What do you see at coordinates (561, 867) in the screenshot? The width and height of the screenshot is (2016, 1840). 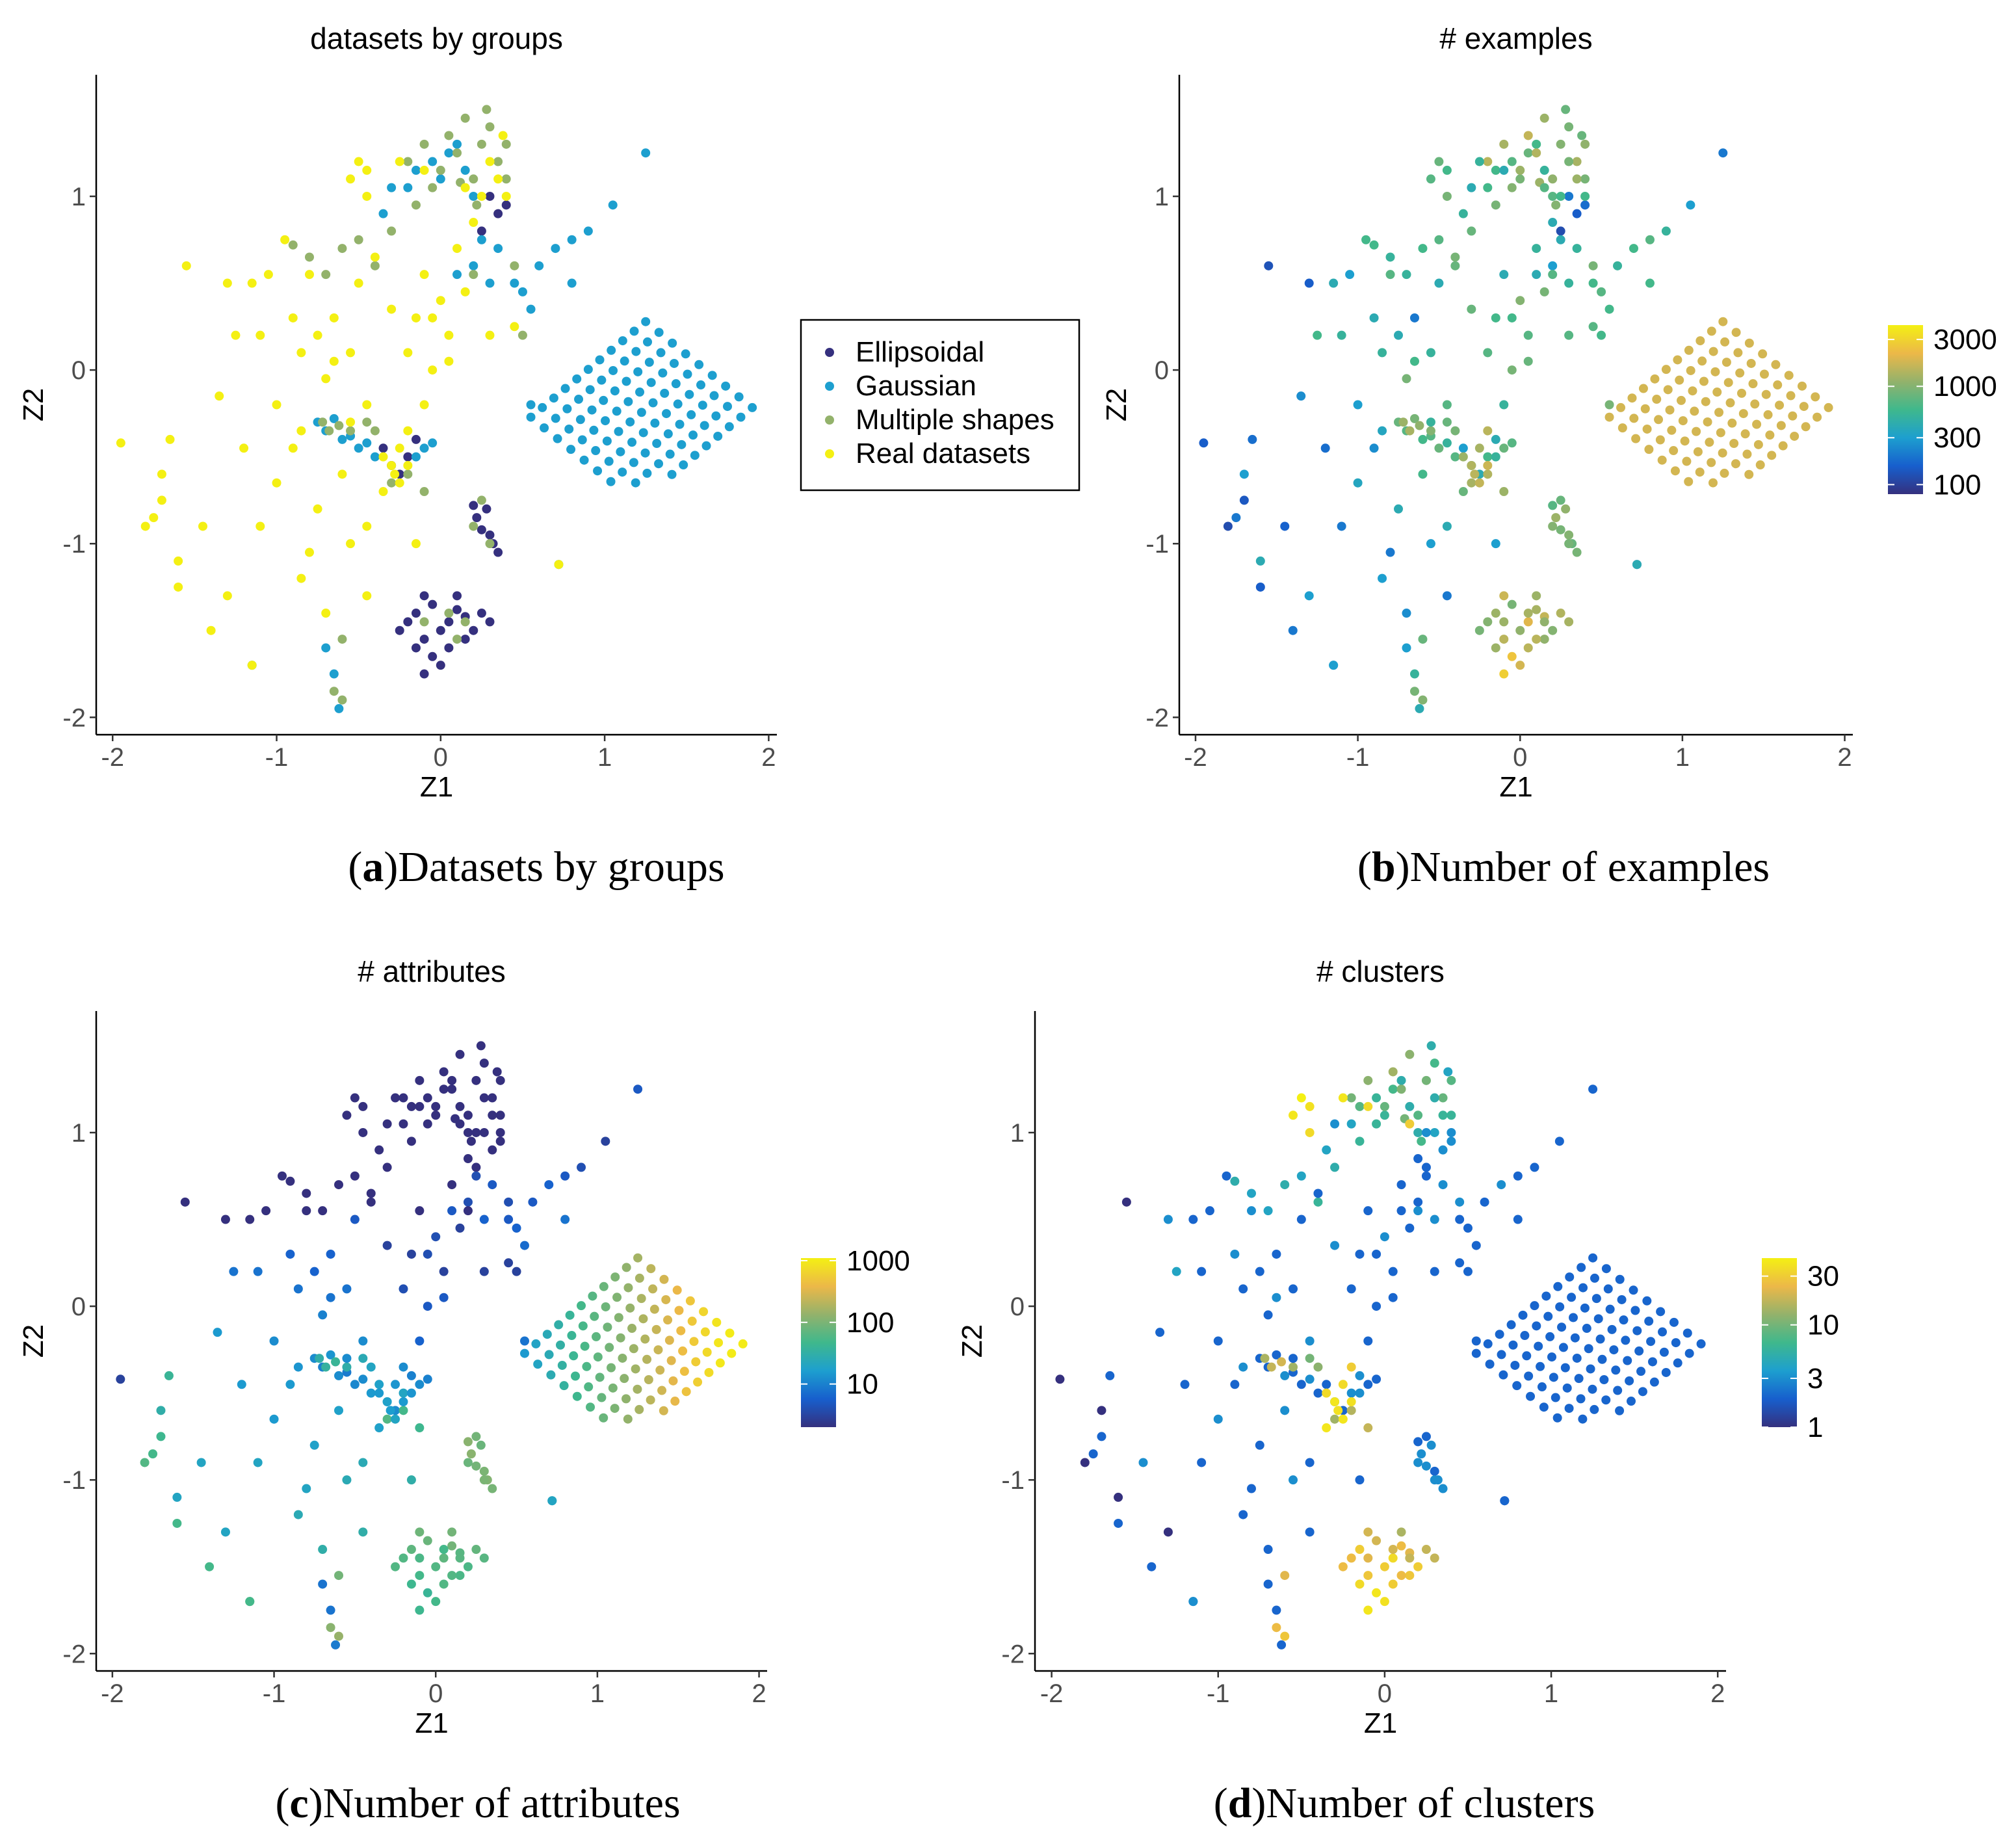 I see `caption-text: Datasets by groups` at bounding box center [561, 867].